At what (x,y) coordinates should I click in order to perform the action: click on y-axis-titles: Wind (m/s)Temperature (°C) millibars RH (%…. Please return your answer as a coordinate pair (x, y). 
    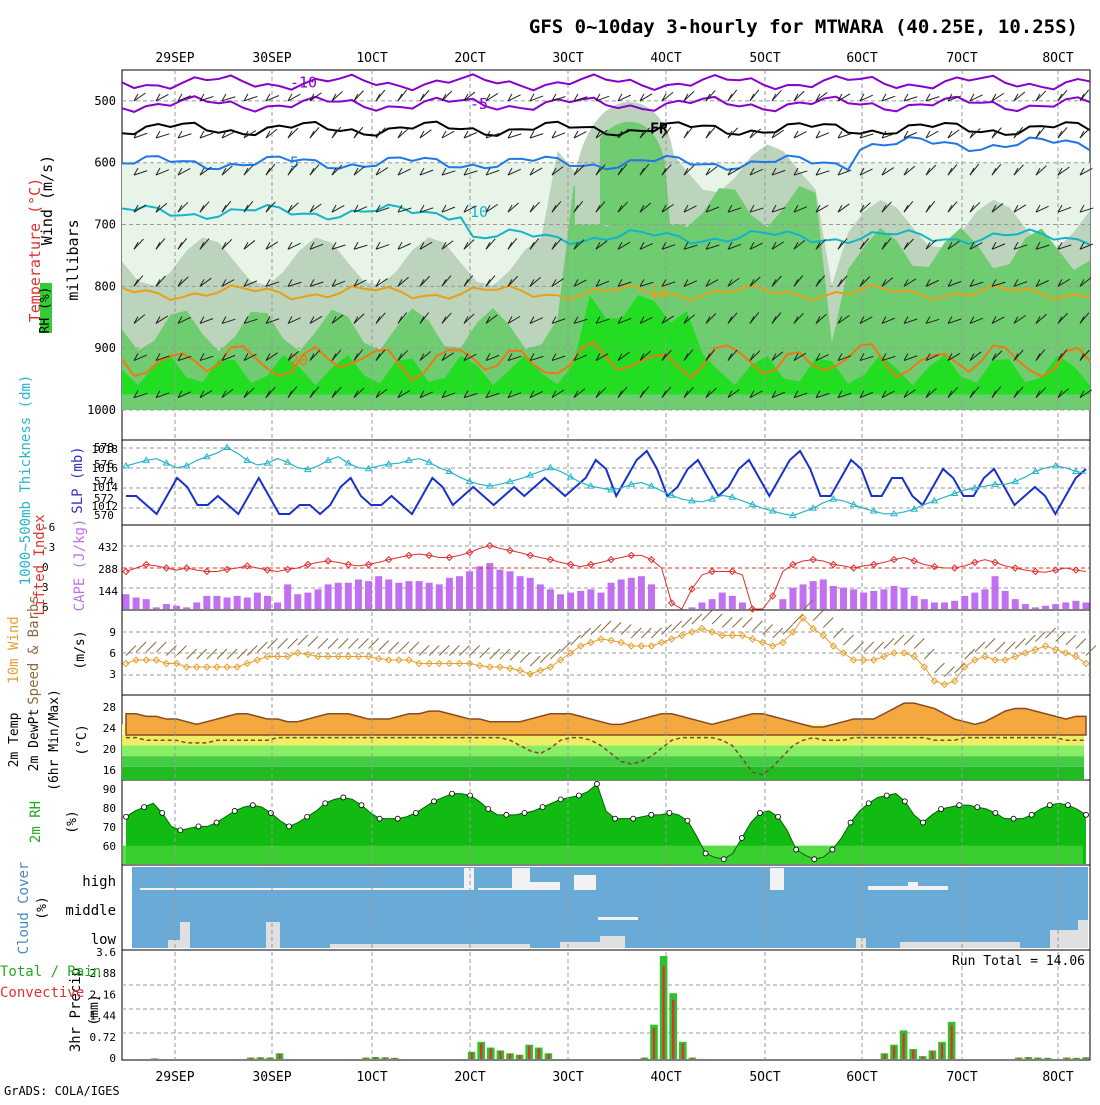
    Looking at the image, I should click on (51, 603).